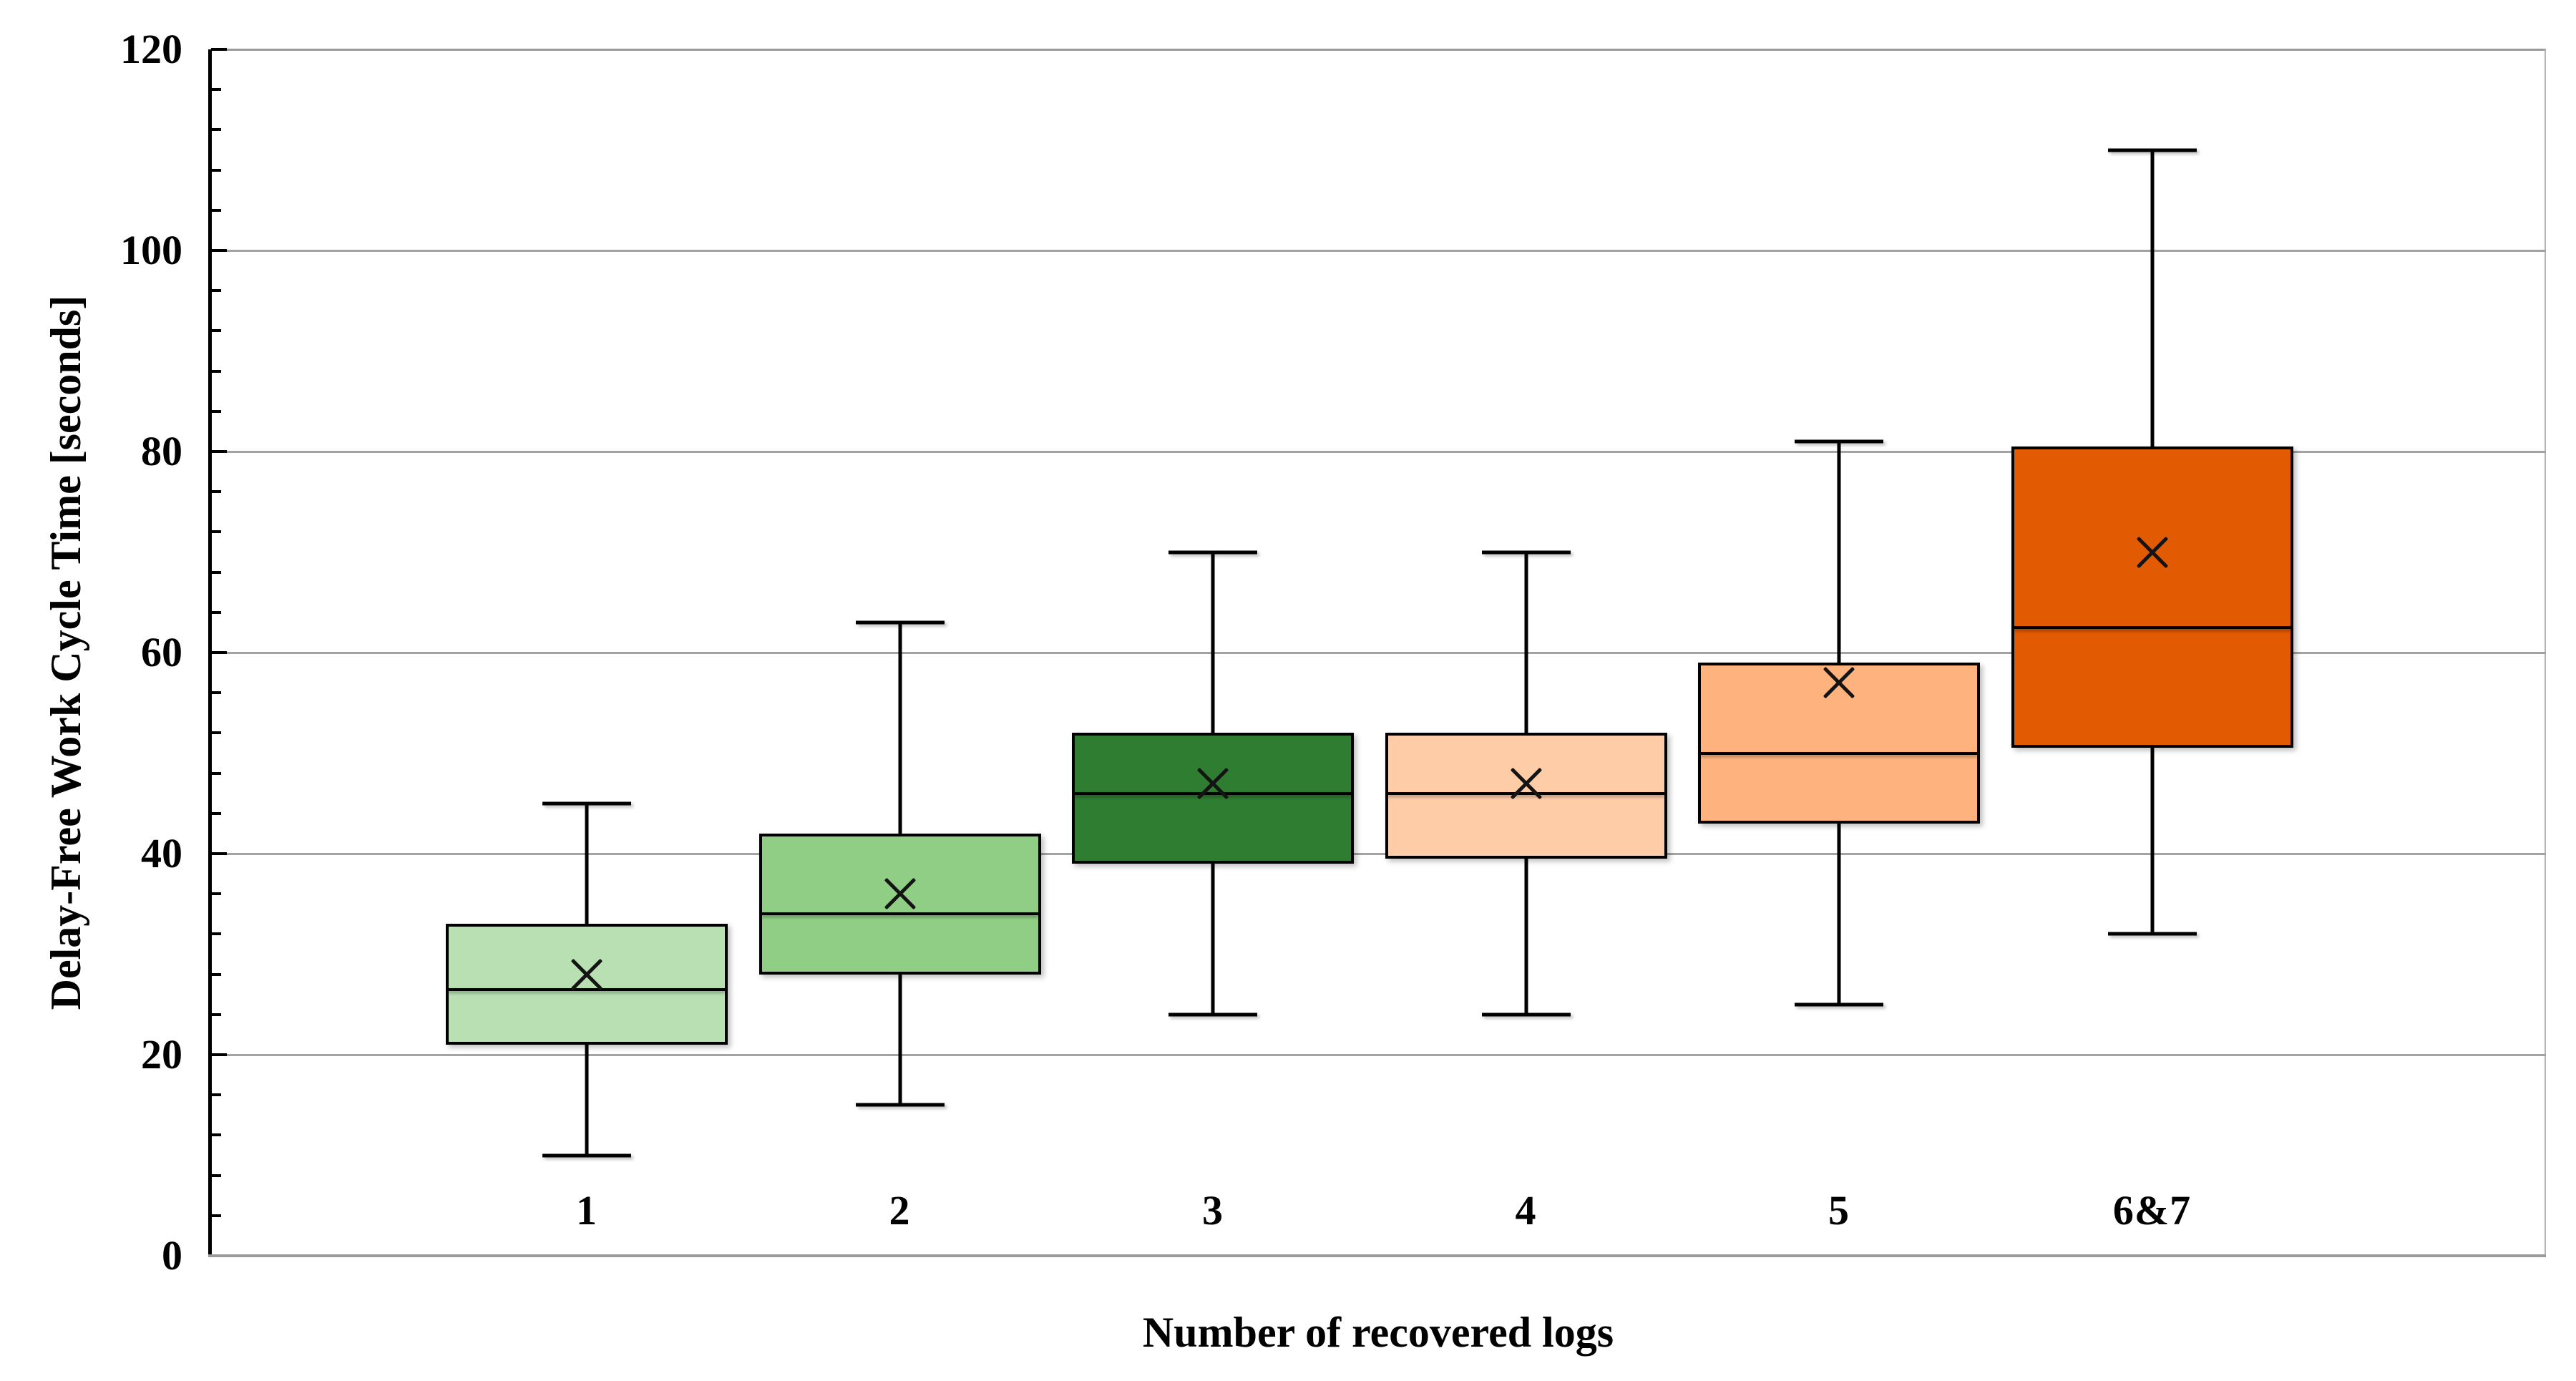 Image resolution: width=2576 pixels, height=1381 pixels. What do you see at coordinates (1378, 1332) in the screenshot?
I see `x-axis-title: Number of recovered logs` at bounding box center [1378, 1332].